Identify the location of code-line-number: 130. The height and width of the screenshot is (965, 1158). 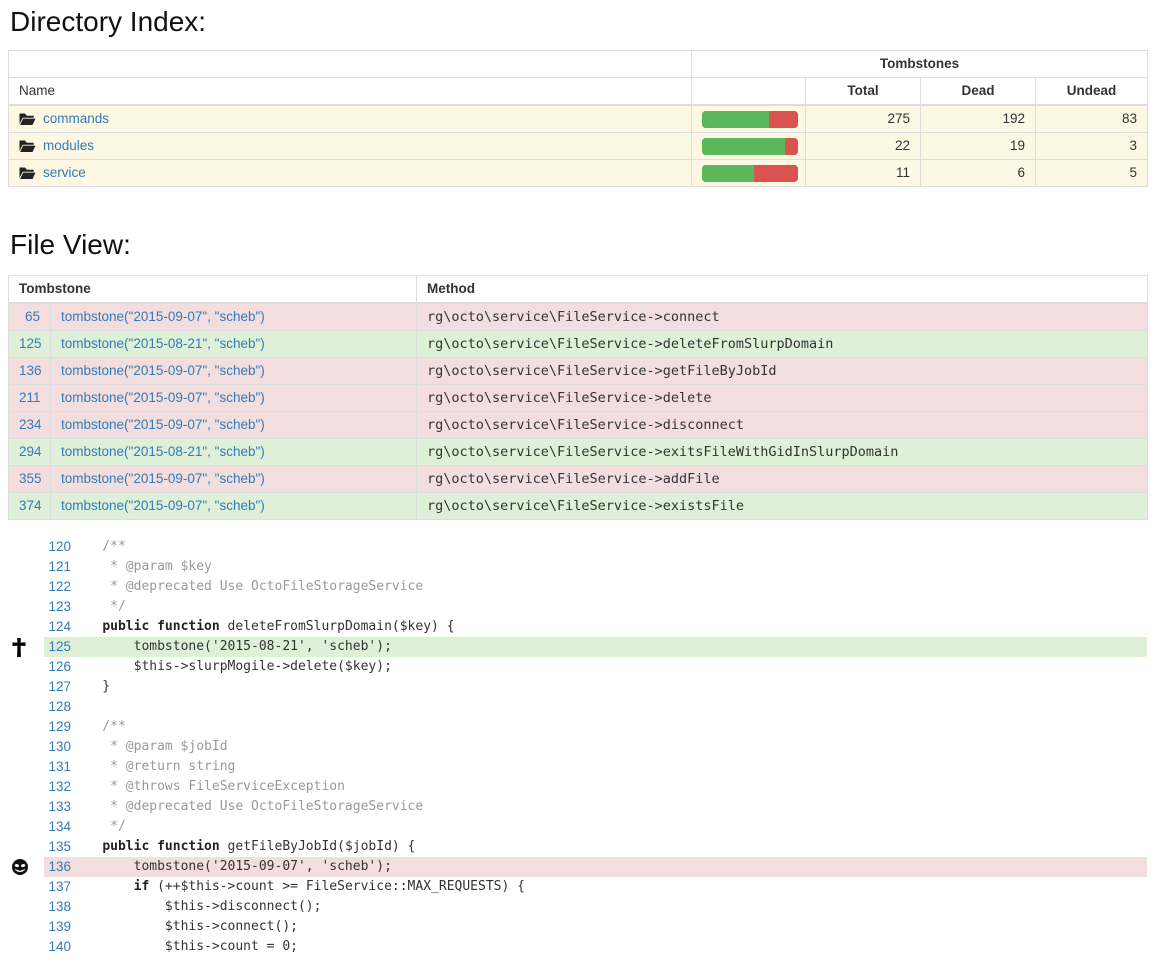
(59, 746).